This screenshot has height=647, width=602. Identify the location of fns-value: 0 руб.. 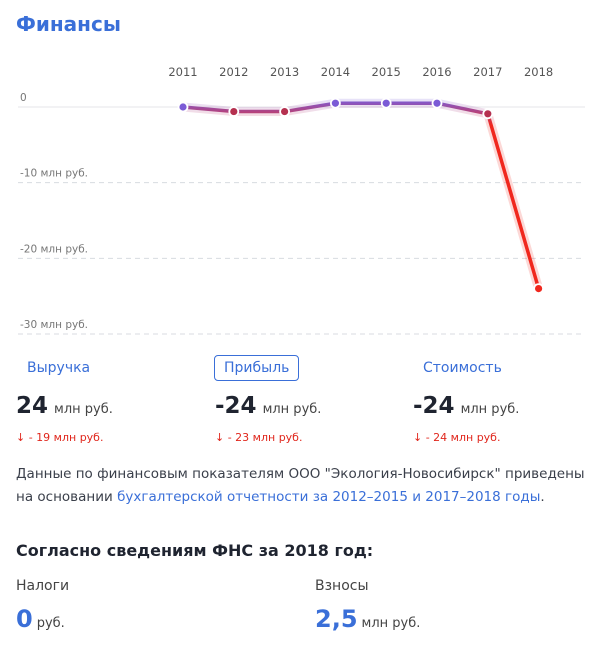
(40, 619).